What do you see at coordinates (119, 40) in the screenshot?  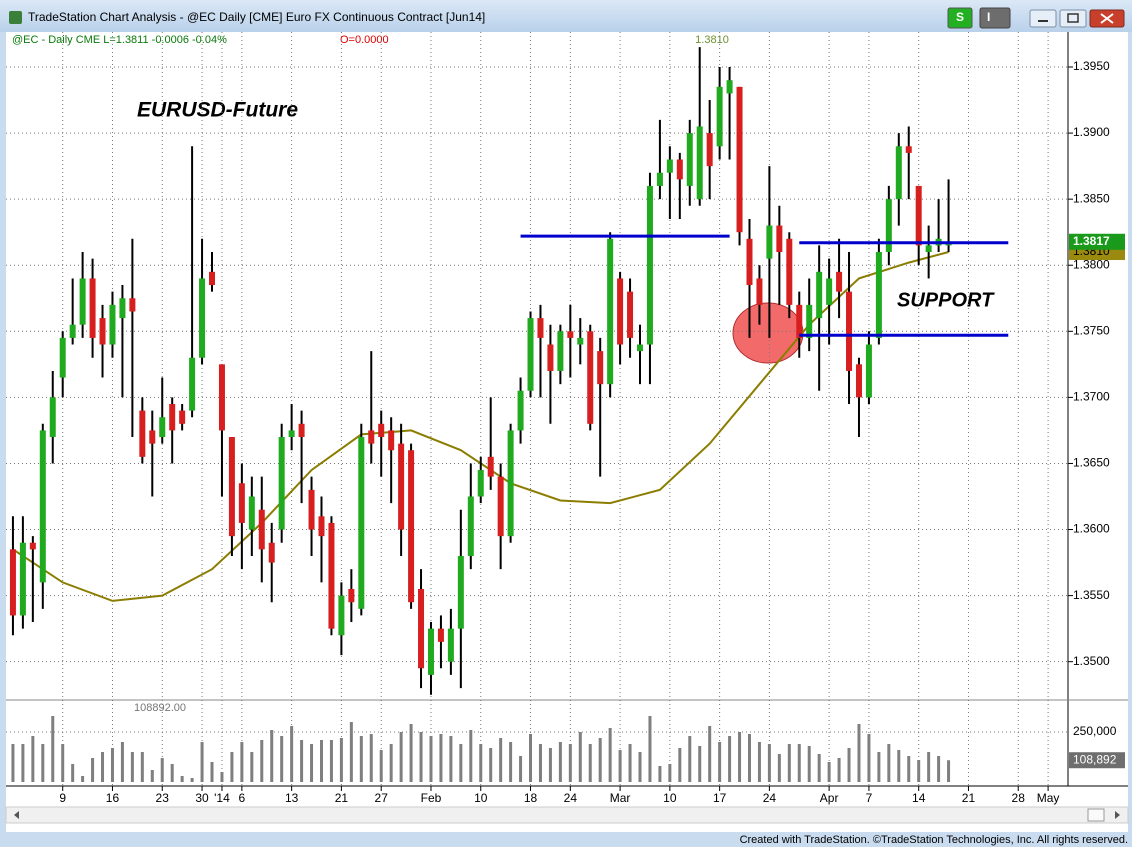 I see `info-line: @EC - Daily CME L=1.3811 -0.0006 -0.04%` at bounding box center [119, 40].